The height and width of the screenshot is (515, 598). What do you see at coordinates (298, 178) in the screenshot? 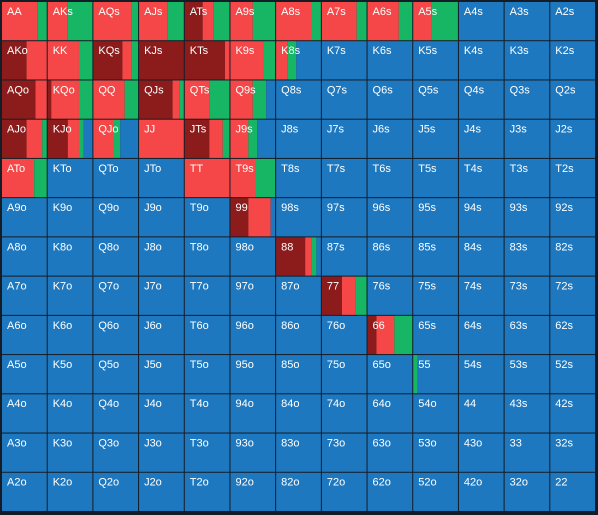
I see `hand-cell: T8s` at bounding box center [298, 178].